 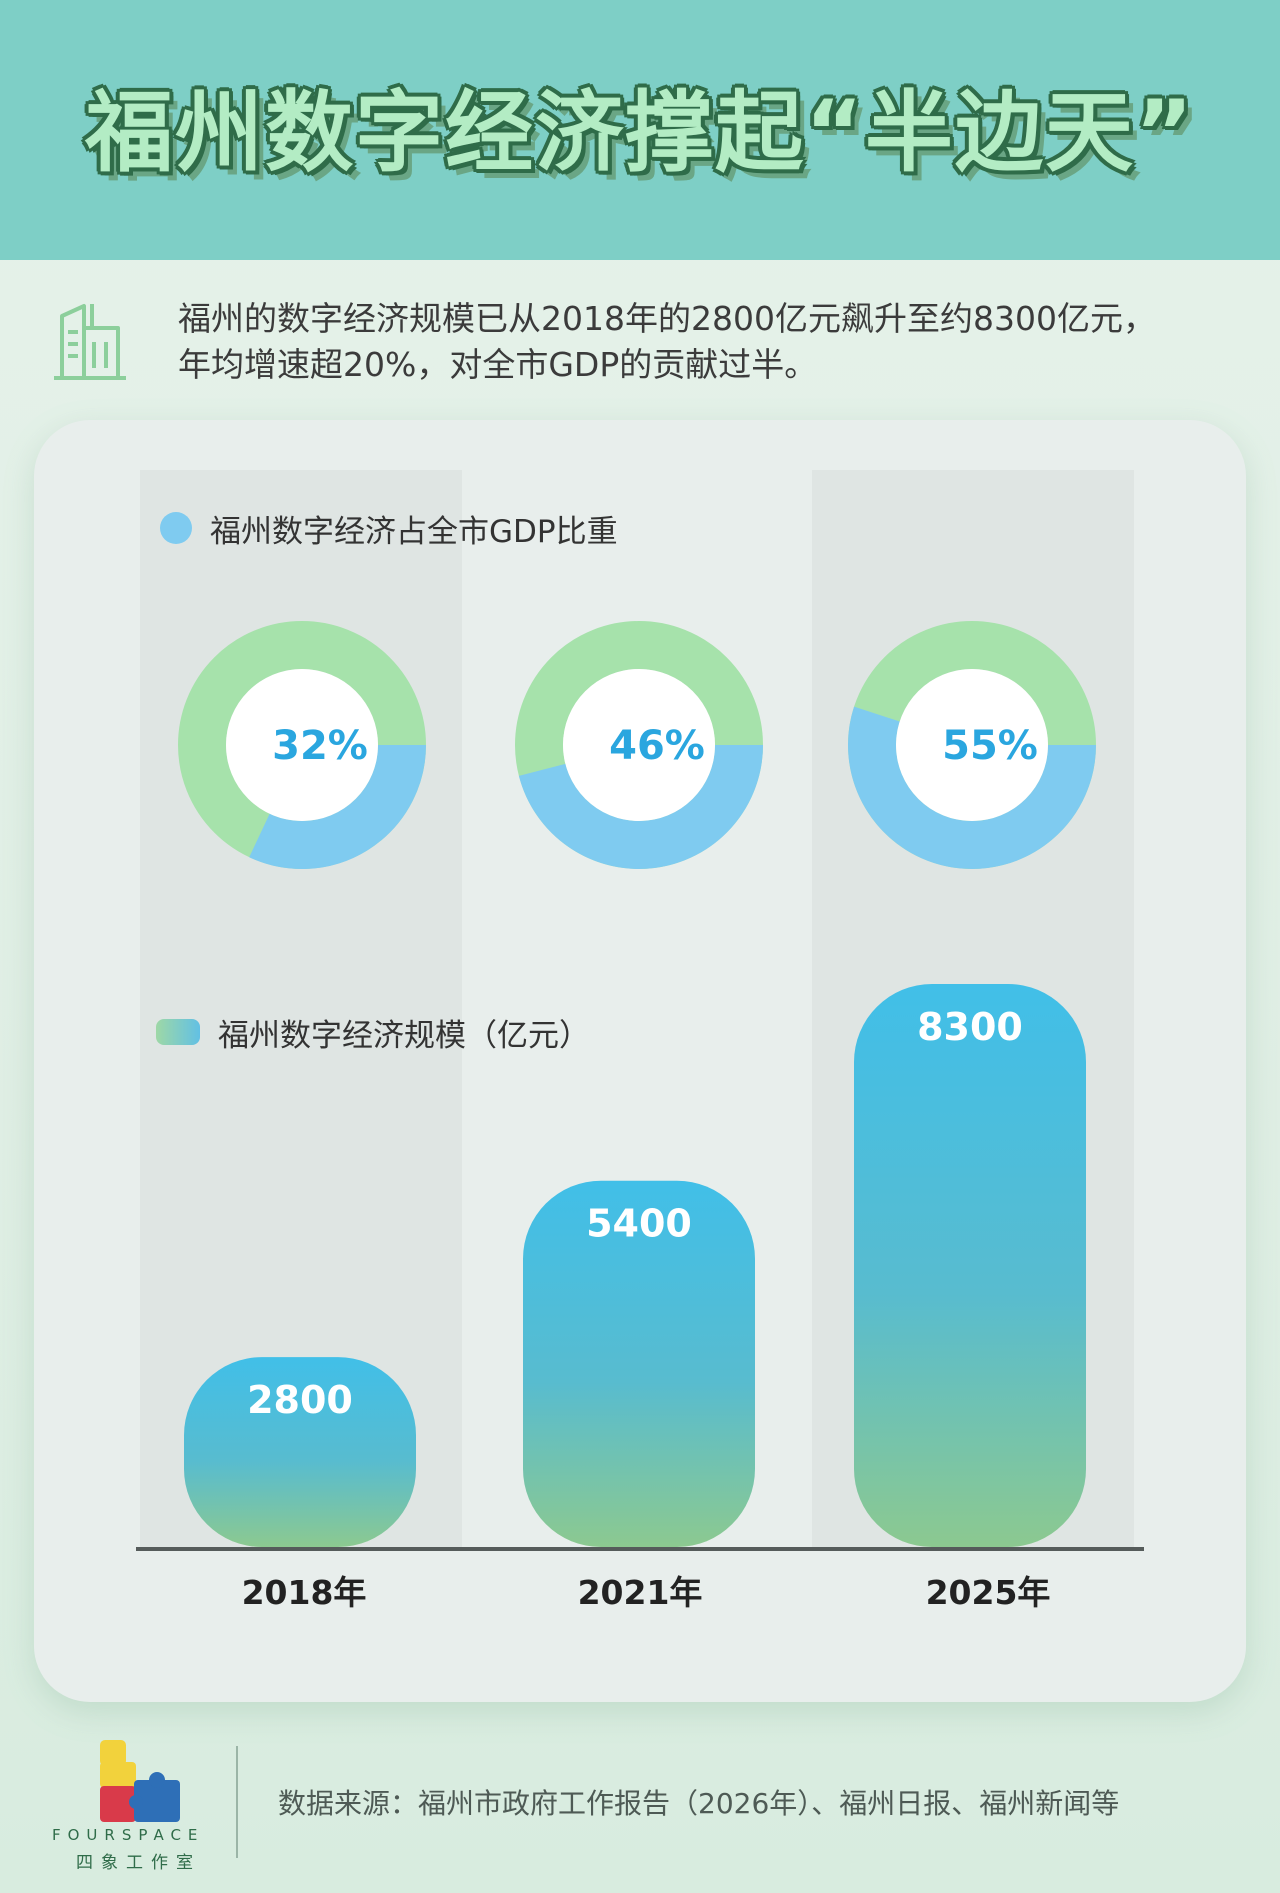 What do you see at coordinates (140, 1781) in the screenshot?
I see `fourspace-logo-icon` at bounding box center [140, 1781].